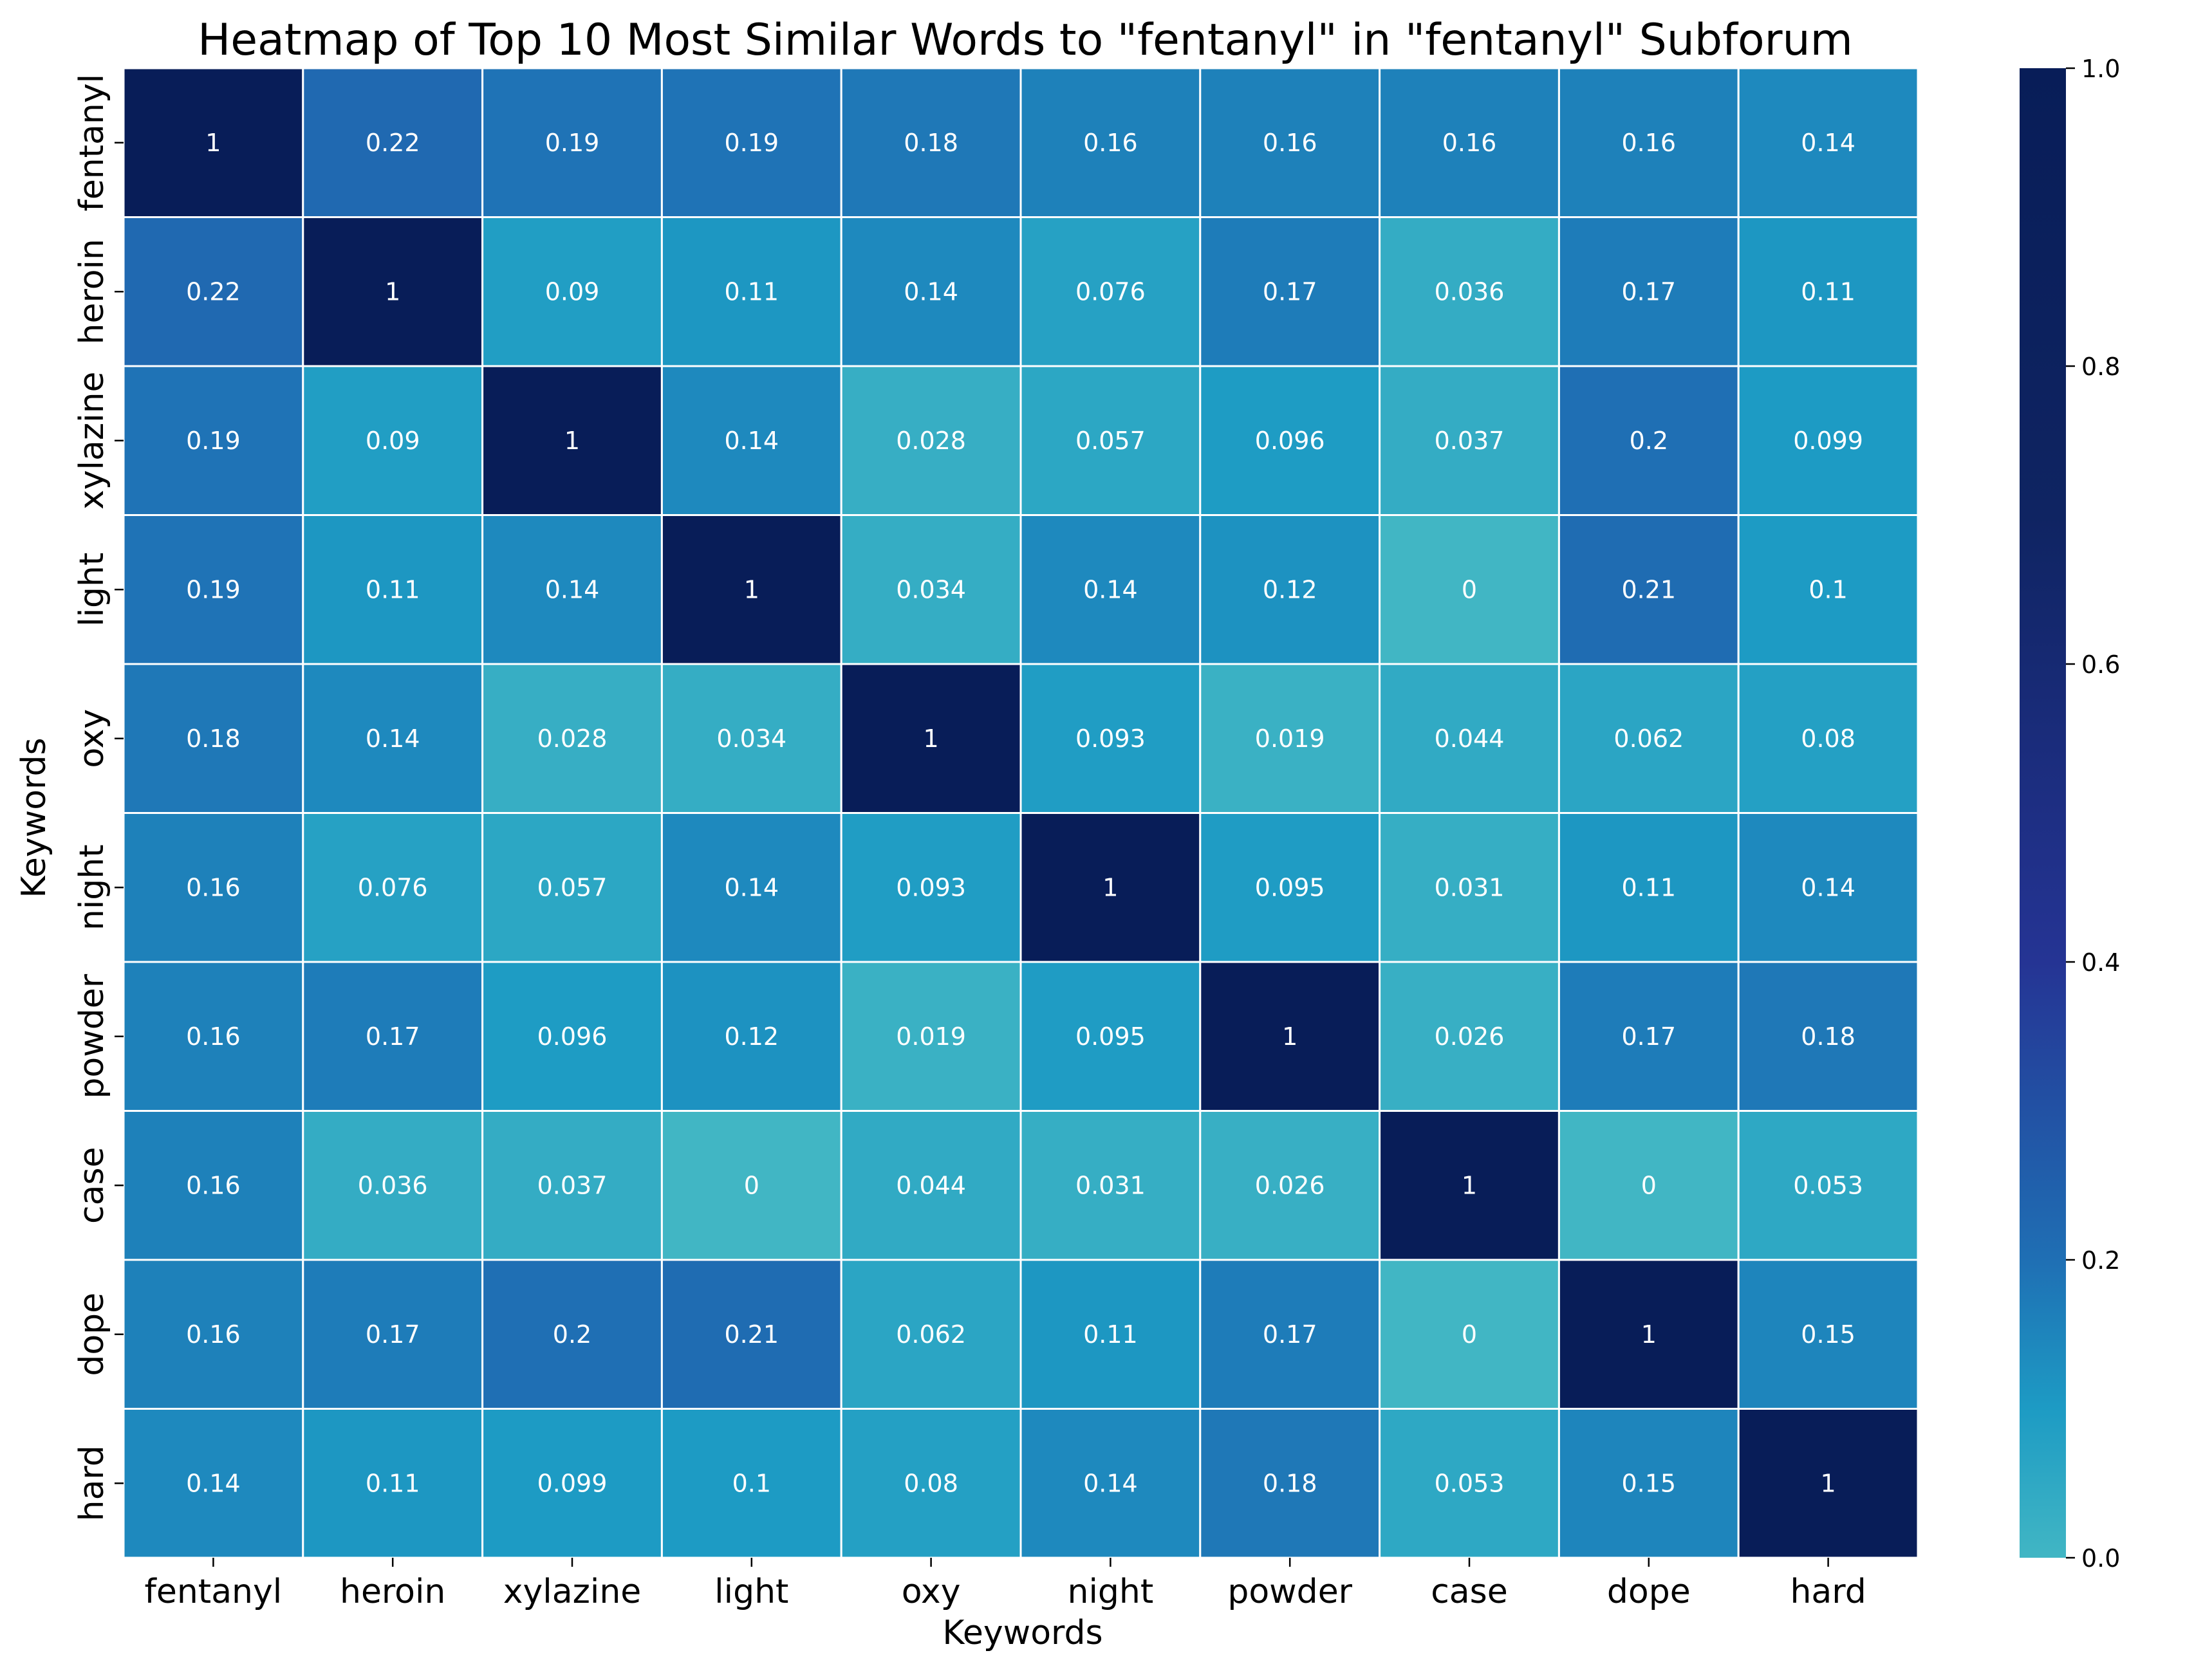  I want to click on cell-value-label: 0.036, so click(1470, 291).